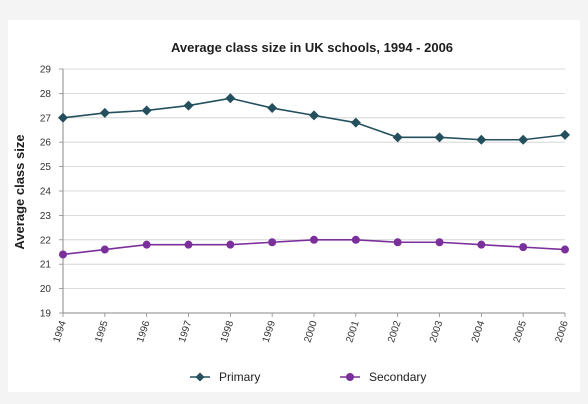 The image size is (588, 404). I want to click on legend-item-secondary: Secondary, so click(383, 377).